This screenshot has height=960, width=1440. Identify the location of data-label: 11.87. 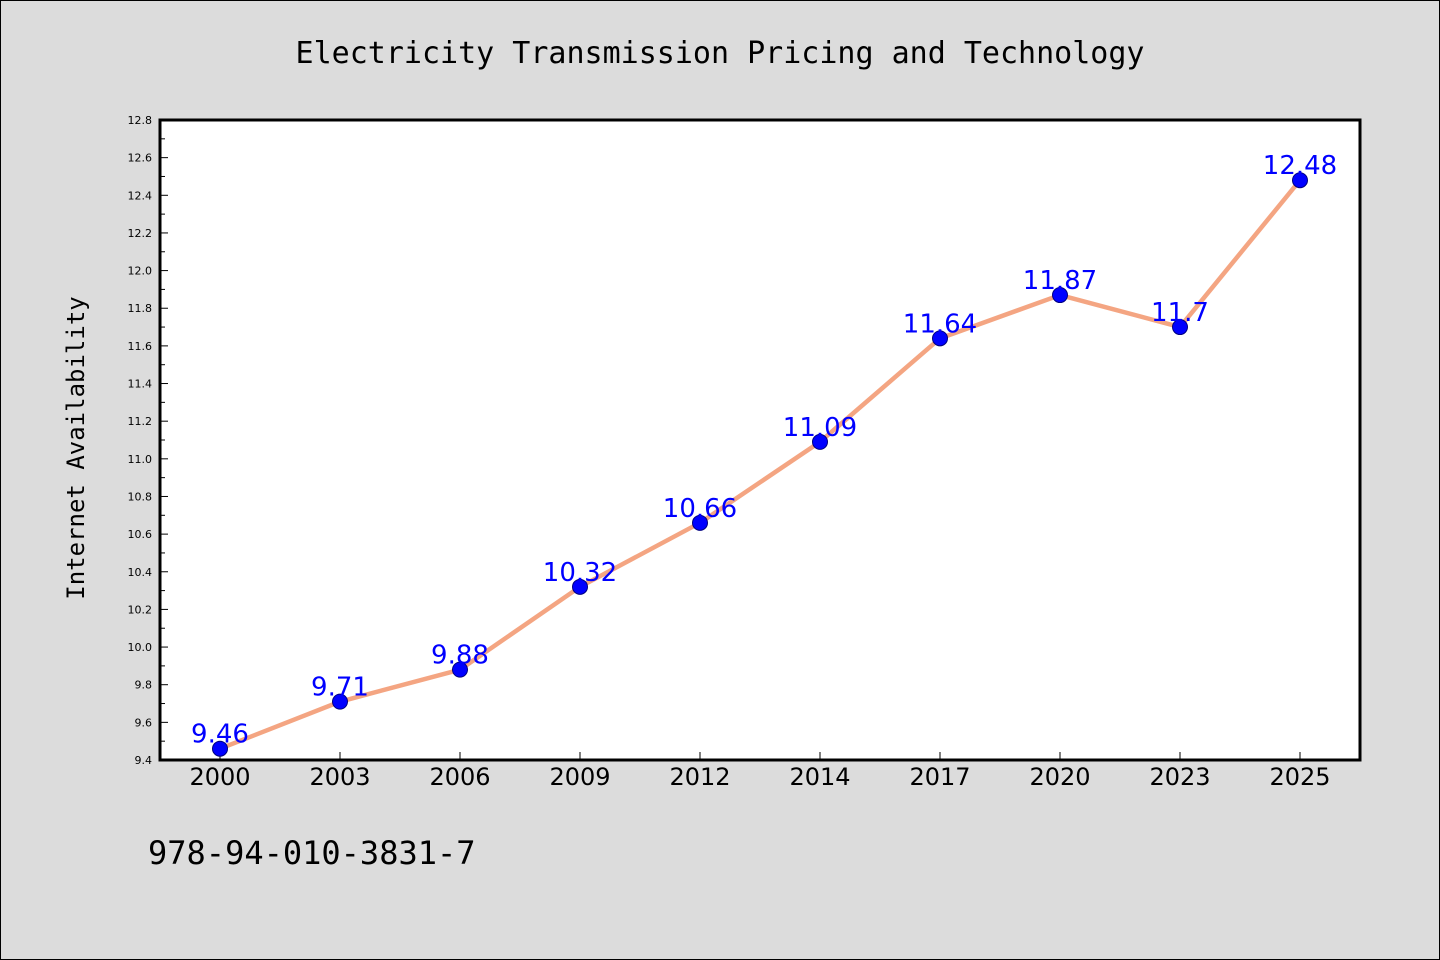
(1060, 281).